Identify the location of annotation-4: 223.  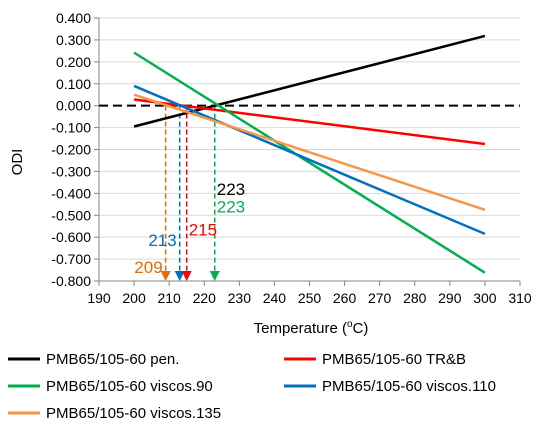
(231, 206).